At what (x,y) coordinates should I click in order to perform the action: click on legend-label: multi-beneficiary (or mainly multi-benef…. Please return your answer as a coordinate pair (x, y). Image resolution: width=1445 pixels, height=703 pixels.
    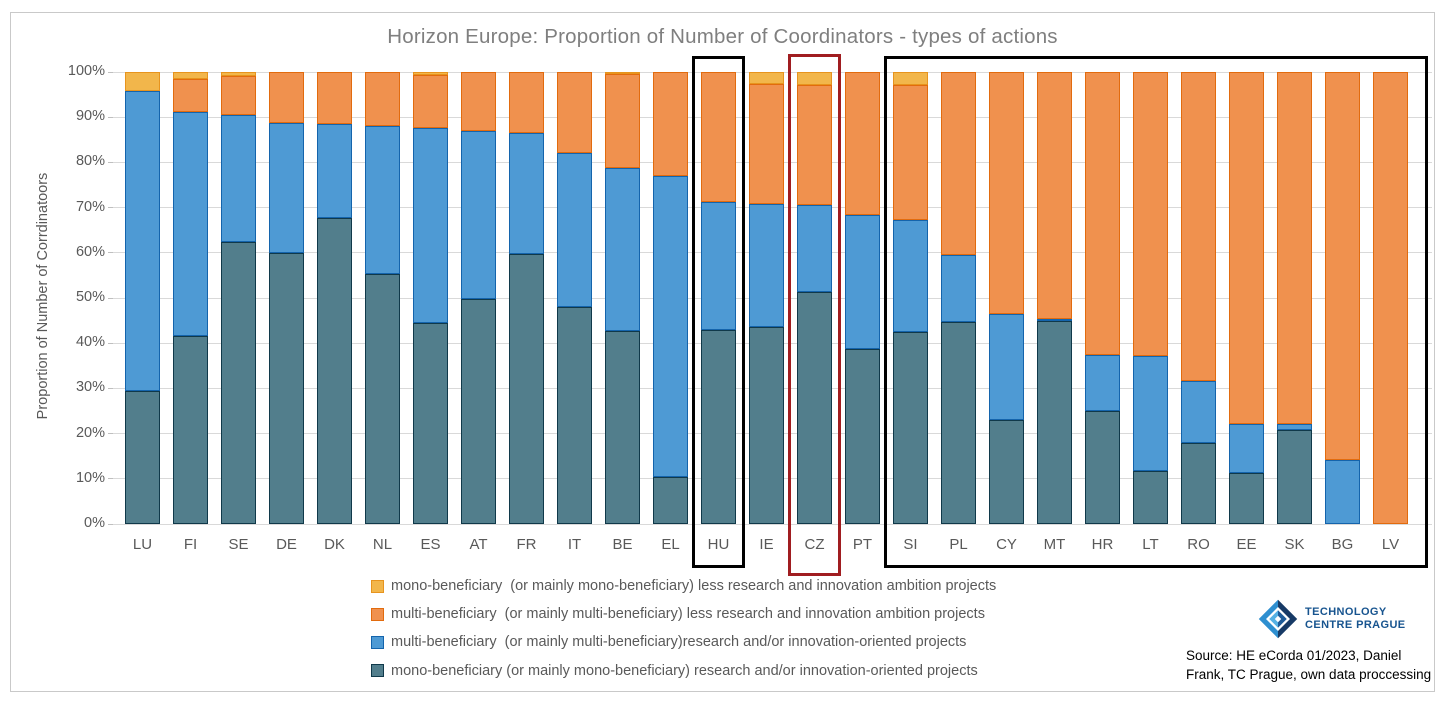
    Looking at the image, I should click on (679, 642).